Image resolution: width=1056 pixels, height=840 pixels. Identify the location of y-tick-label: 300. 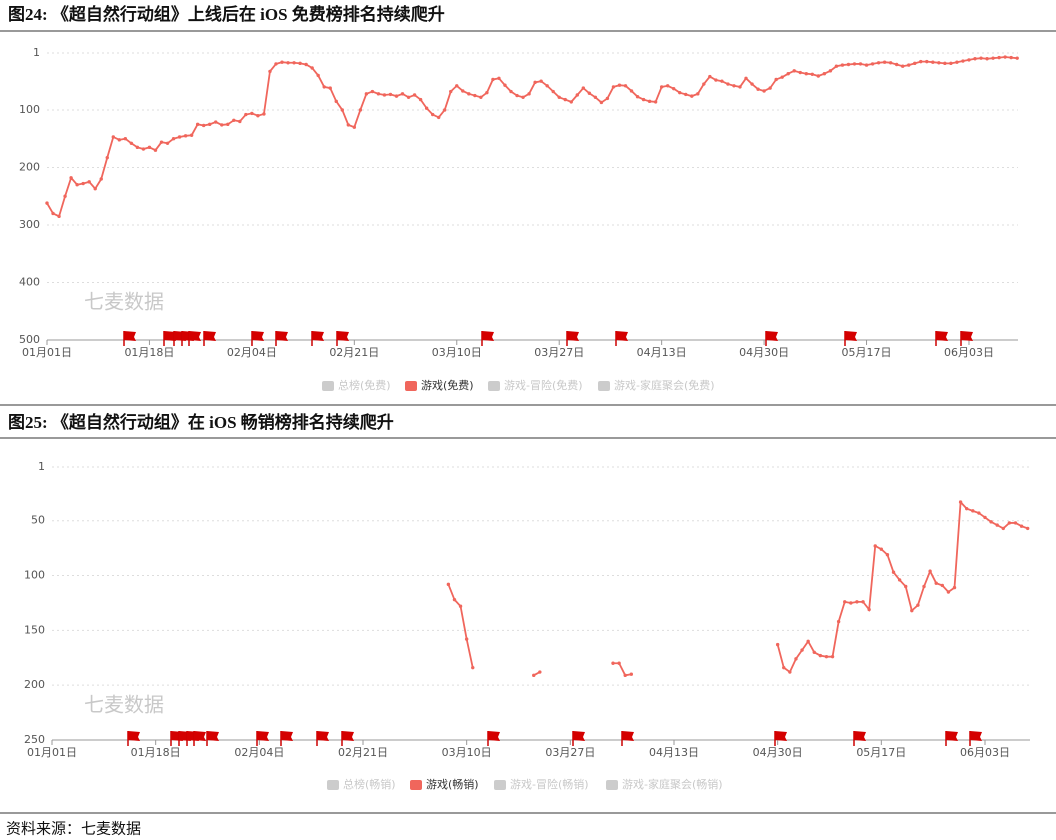
(29, 224).